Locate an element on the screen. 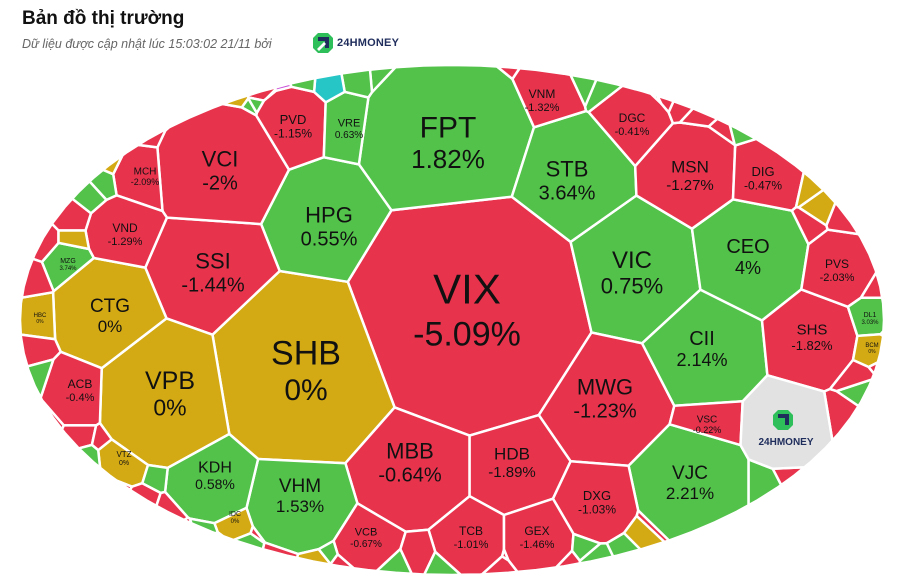 Image resolution: width=904 pixels, height=584 pixels. change-label: -1.03% is located at coordinates (597, 510).